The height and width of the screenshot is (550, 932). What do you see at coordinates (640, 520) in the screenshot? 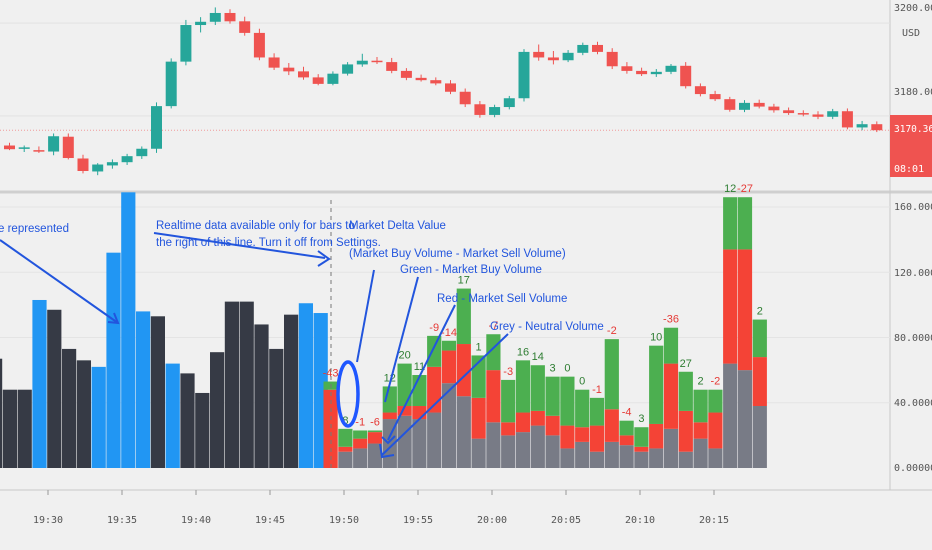
I see `time-tick-label: 20:10` at bounding box center [640, 520].